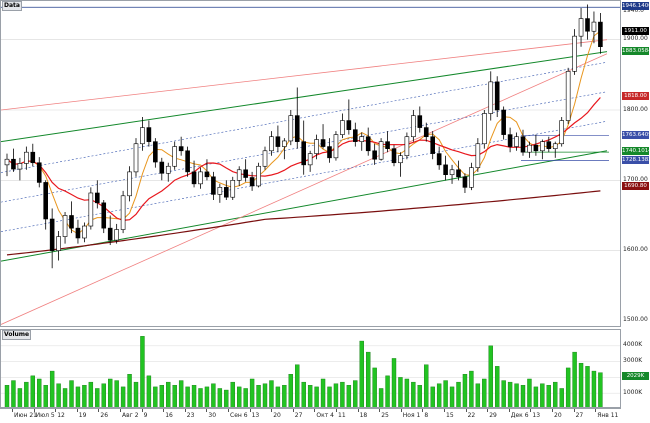  What do you see at coordinates (635, 320) in the screenshot?
I see `price-tick-label: 1500.00` at bounding box center [635, 320].